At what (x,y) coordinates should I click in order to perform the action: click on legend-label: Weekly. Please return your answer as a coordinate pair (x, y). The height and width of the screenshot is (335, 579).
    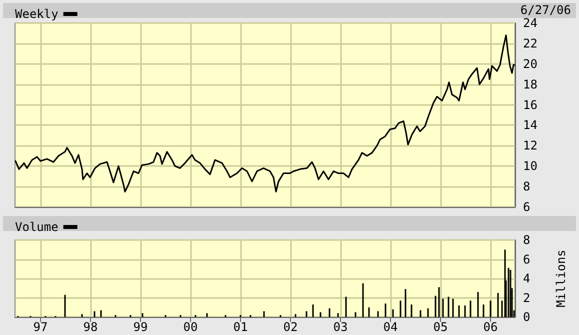
    Looking at the image, I should click on (36, 14).